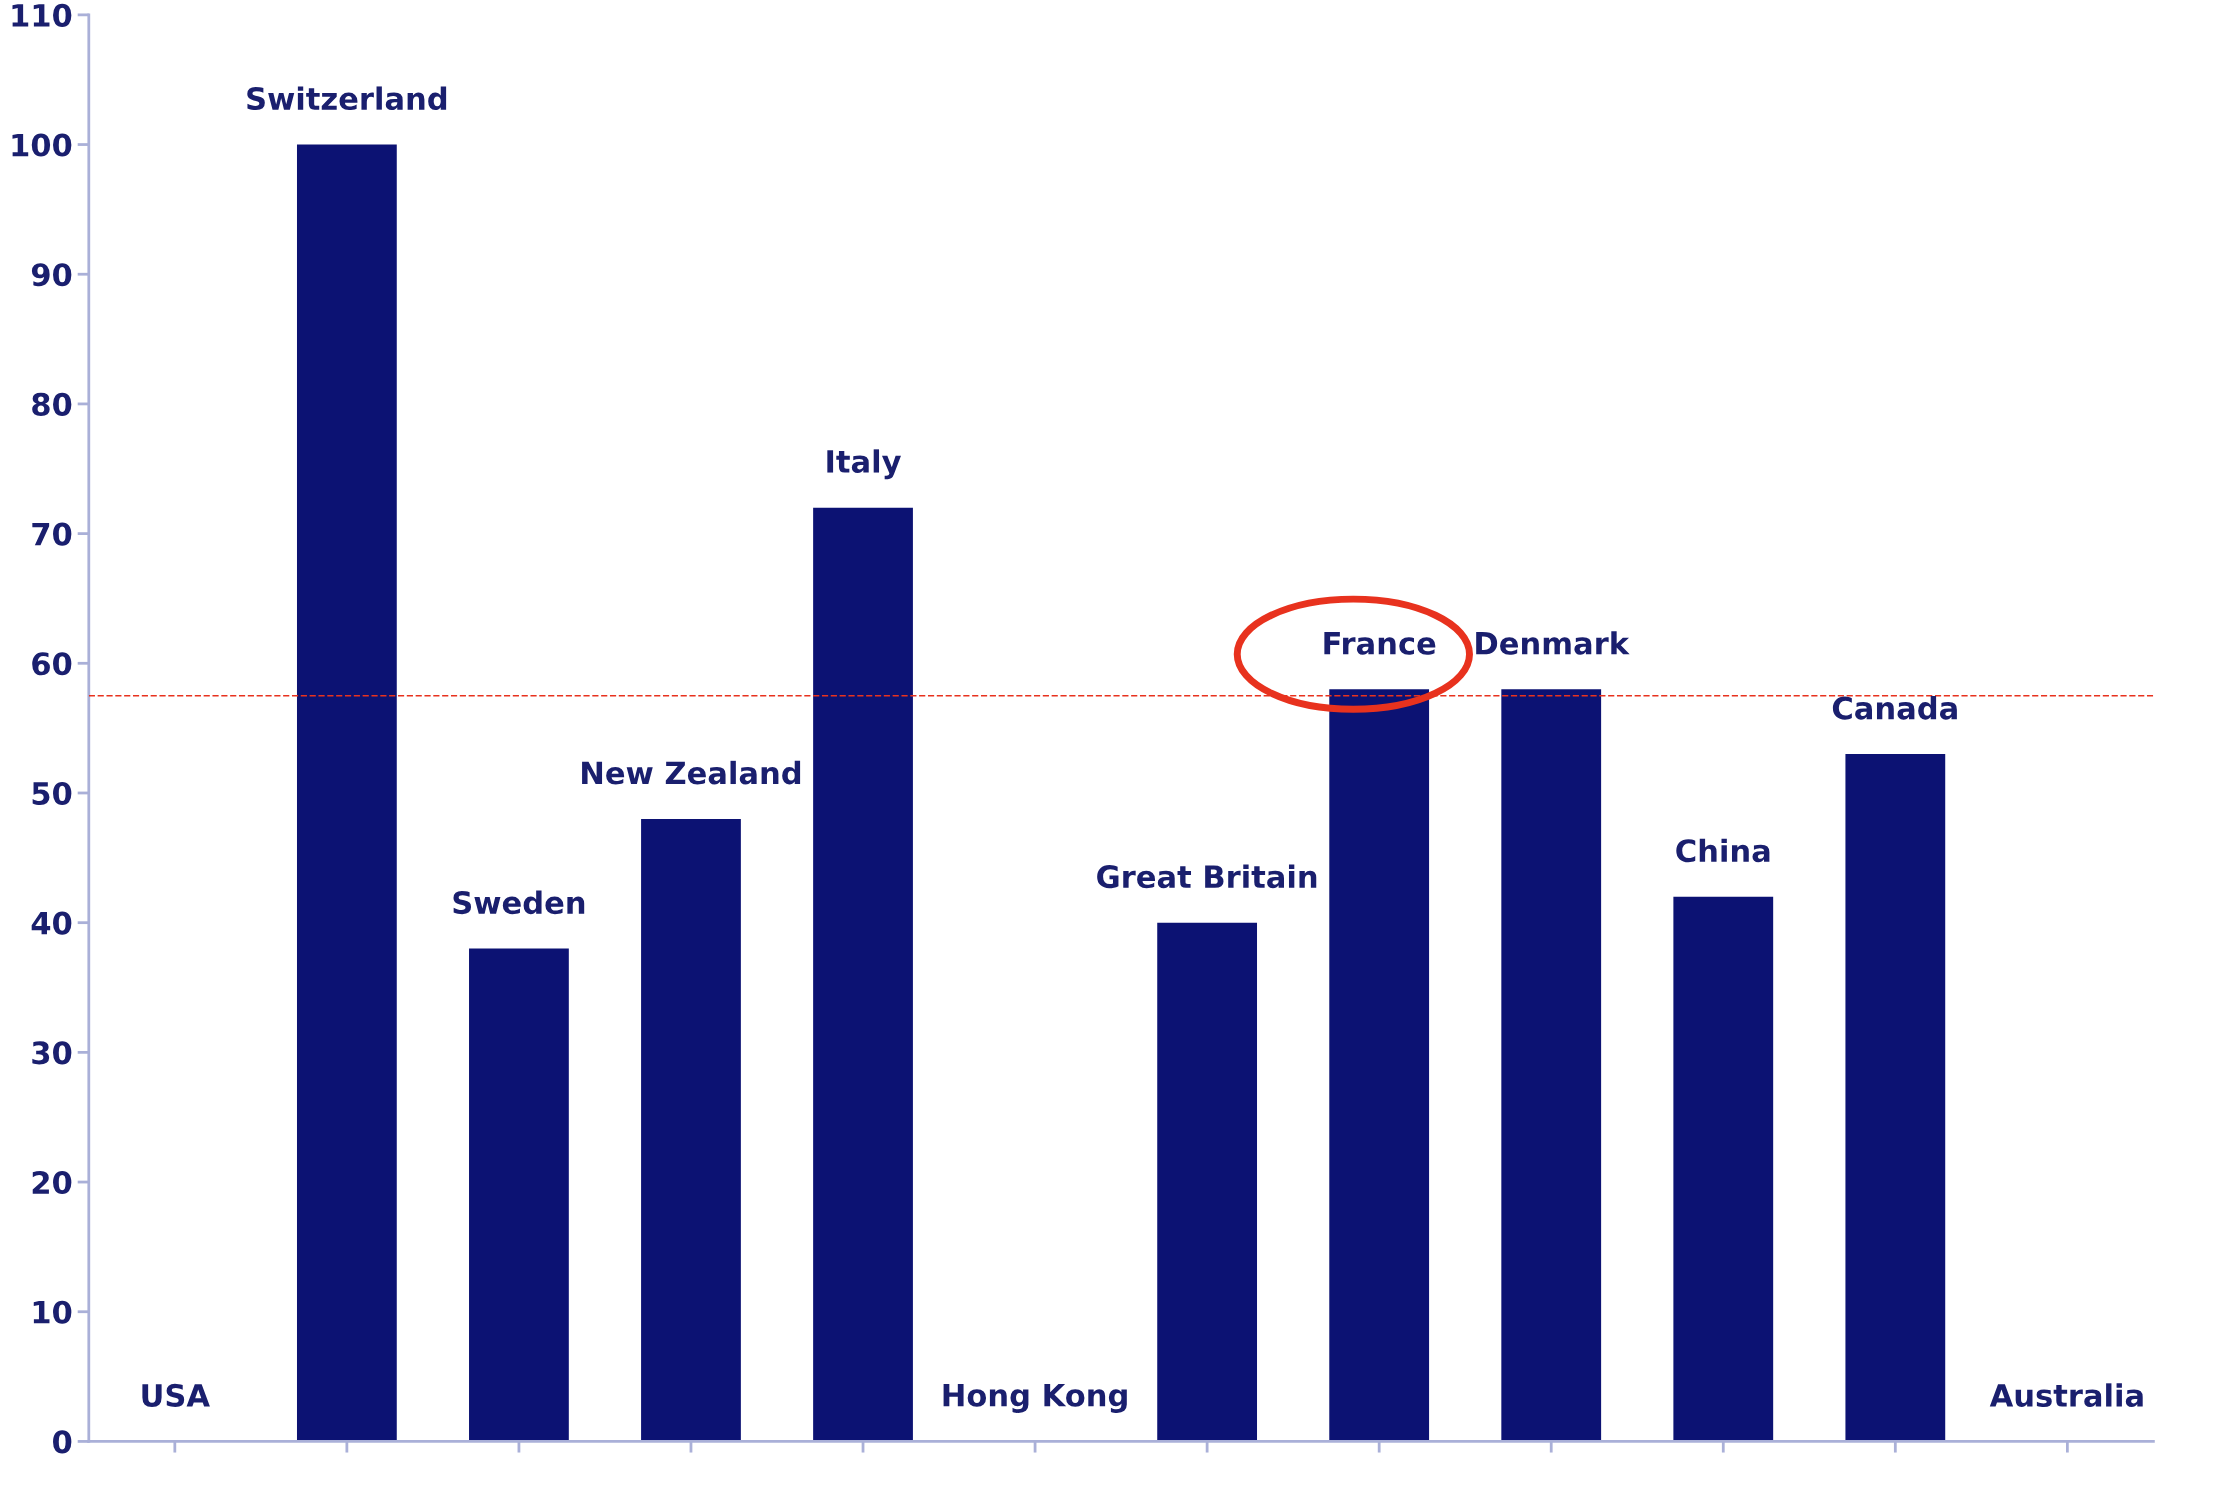 The height and width of the screenshot is (1486, 2220). What do you see at coordinates (42, 145) in the screenshot?
I see `y-tick-label: 100` at bounding box center [42, 145].